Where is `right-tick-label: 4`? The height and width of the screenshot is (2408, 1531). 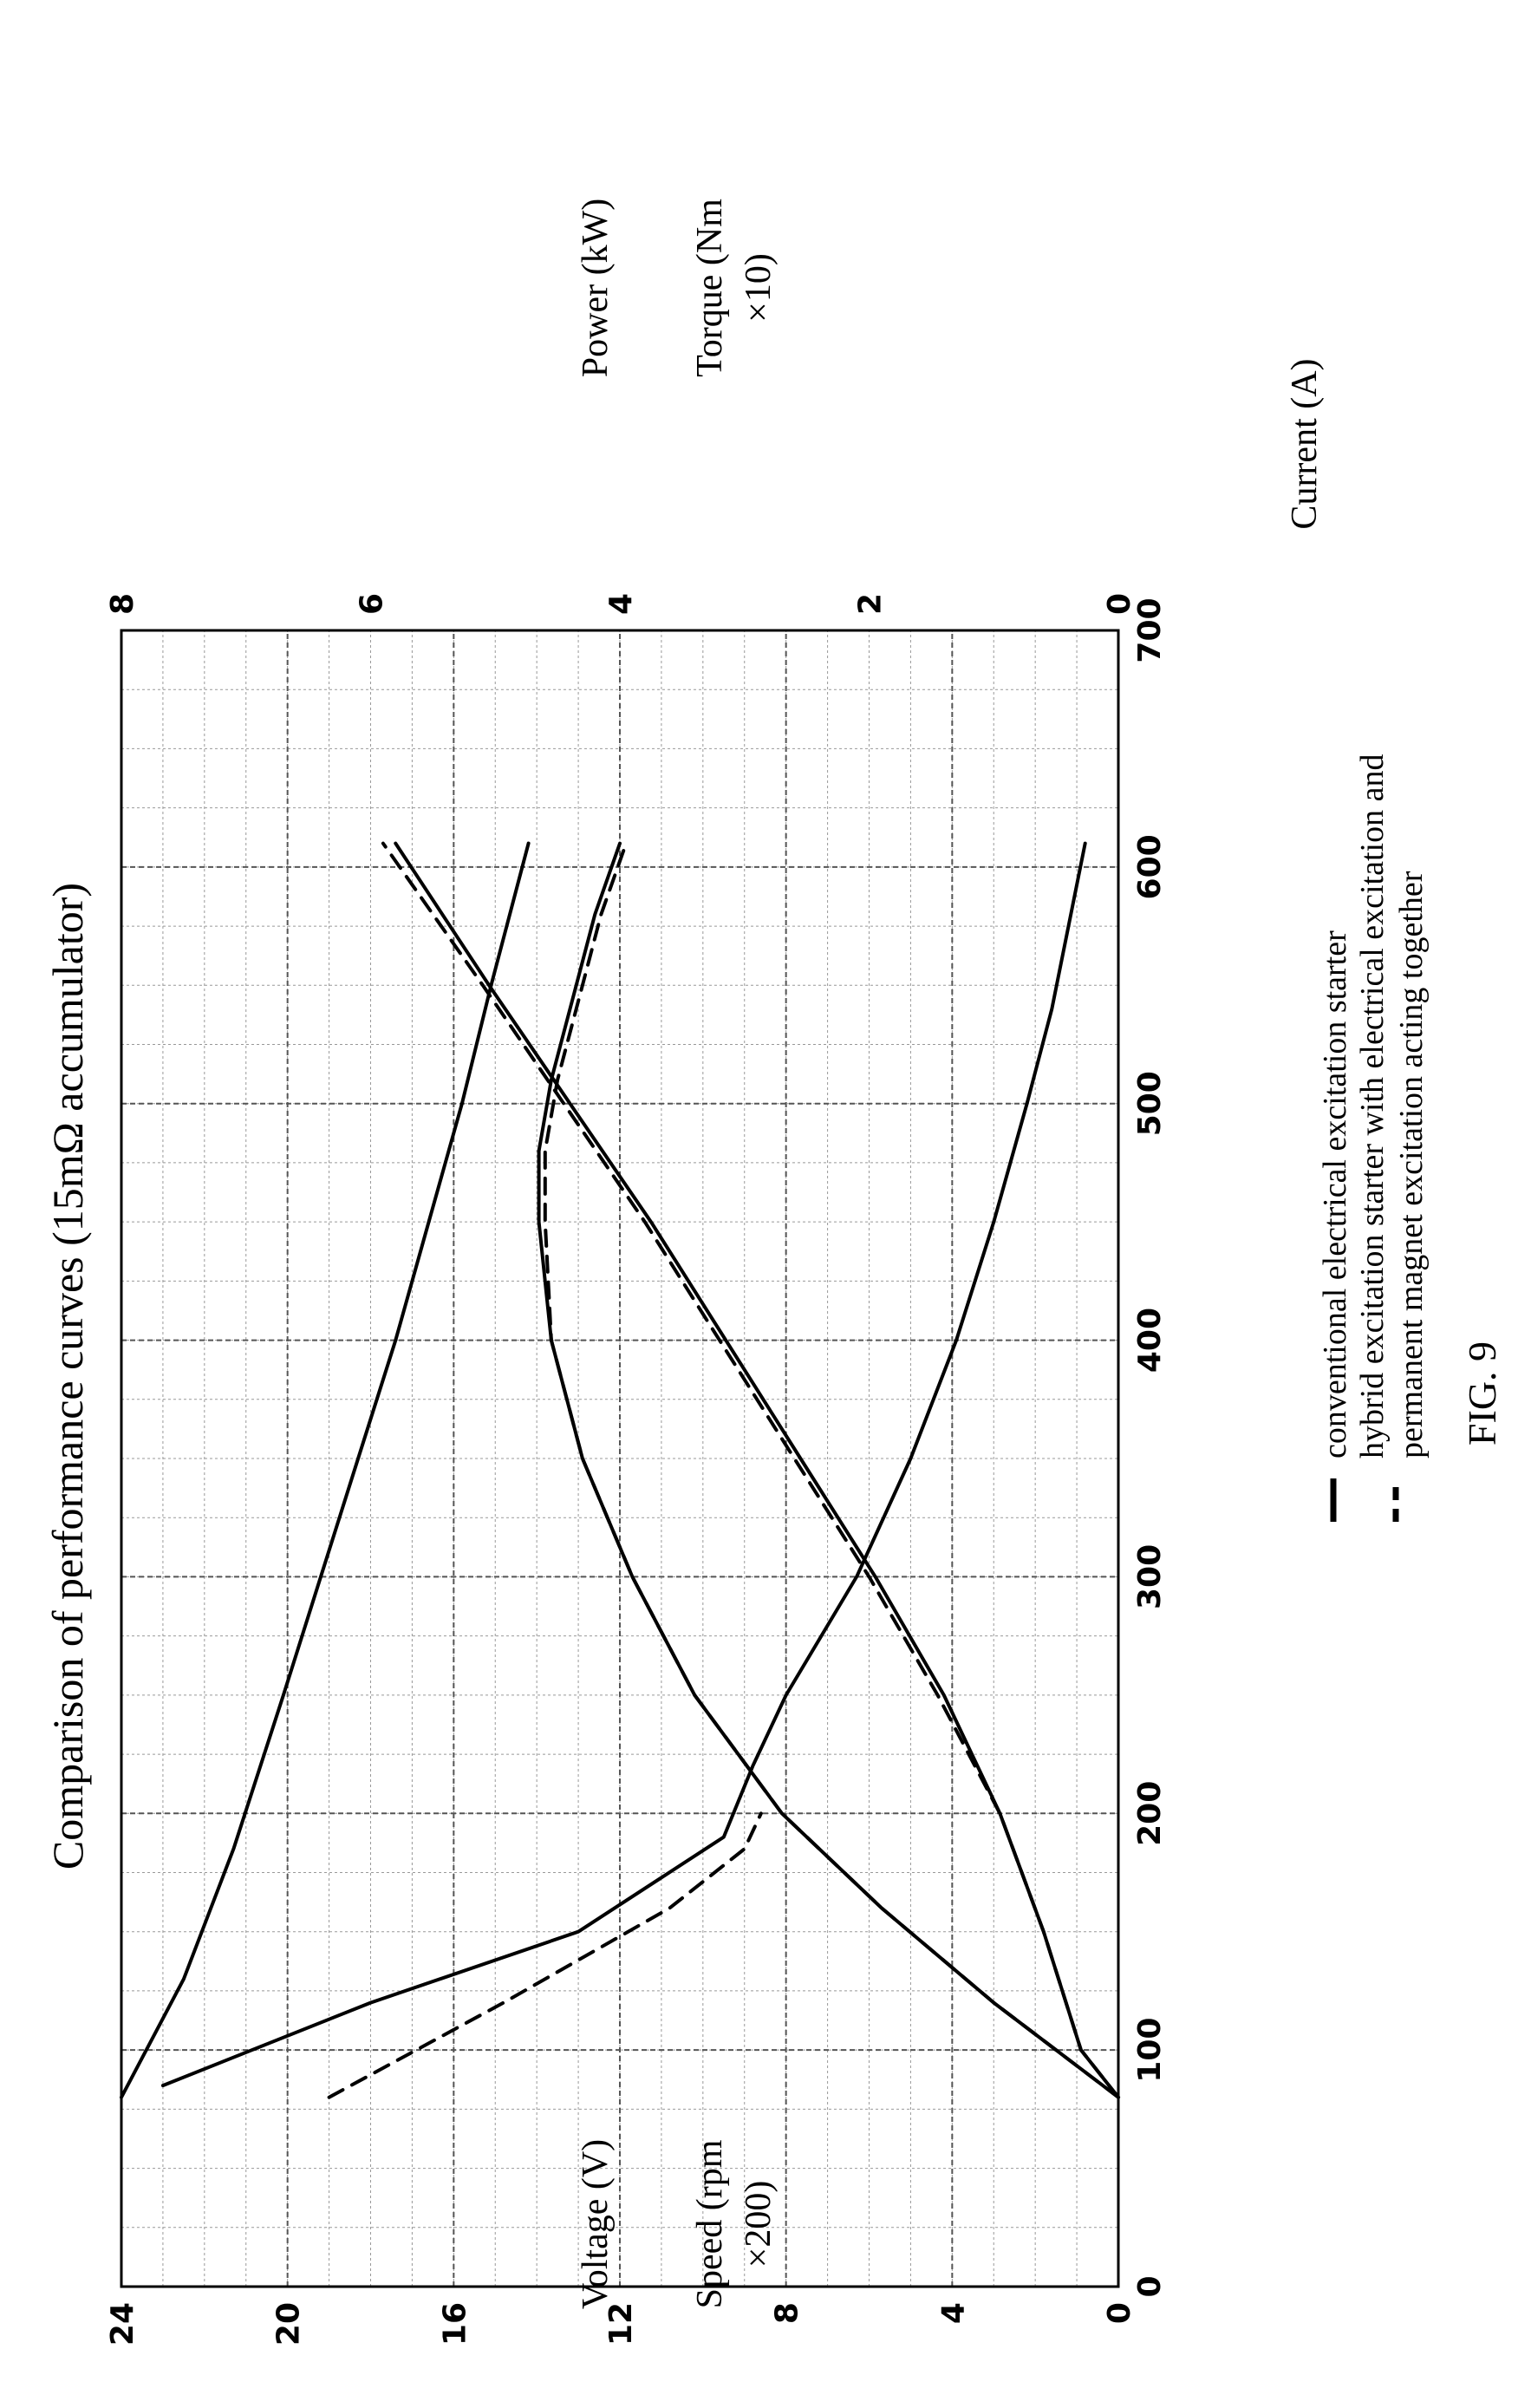
right-tick-label: 4 is located at coordinates (621, 604).